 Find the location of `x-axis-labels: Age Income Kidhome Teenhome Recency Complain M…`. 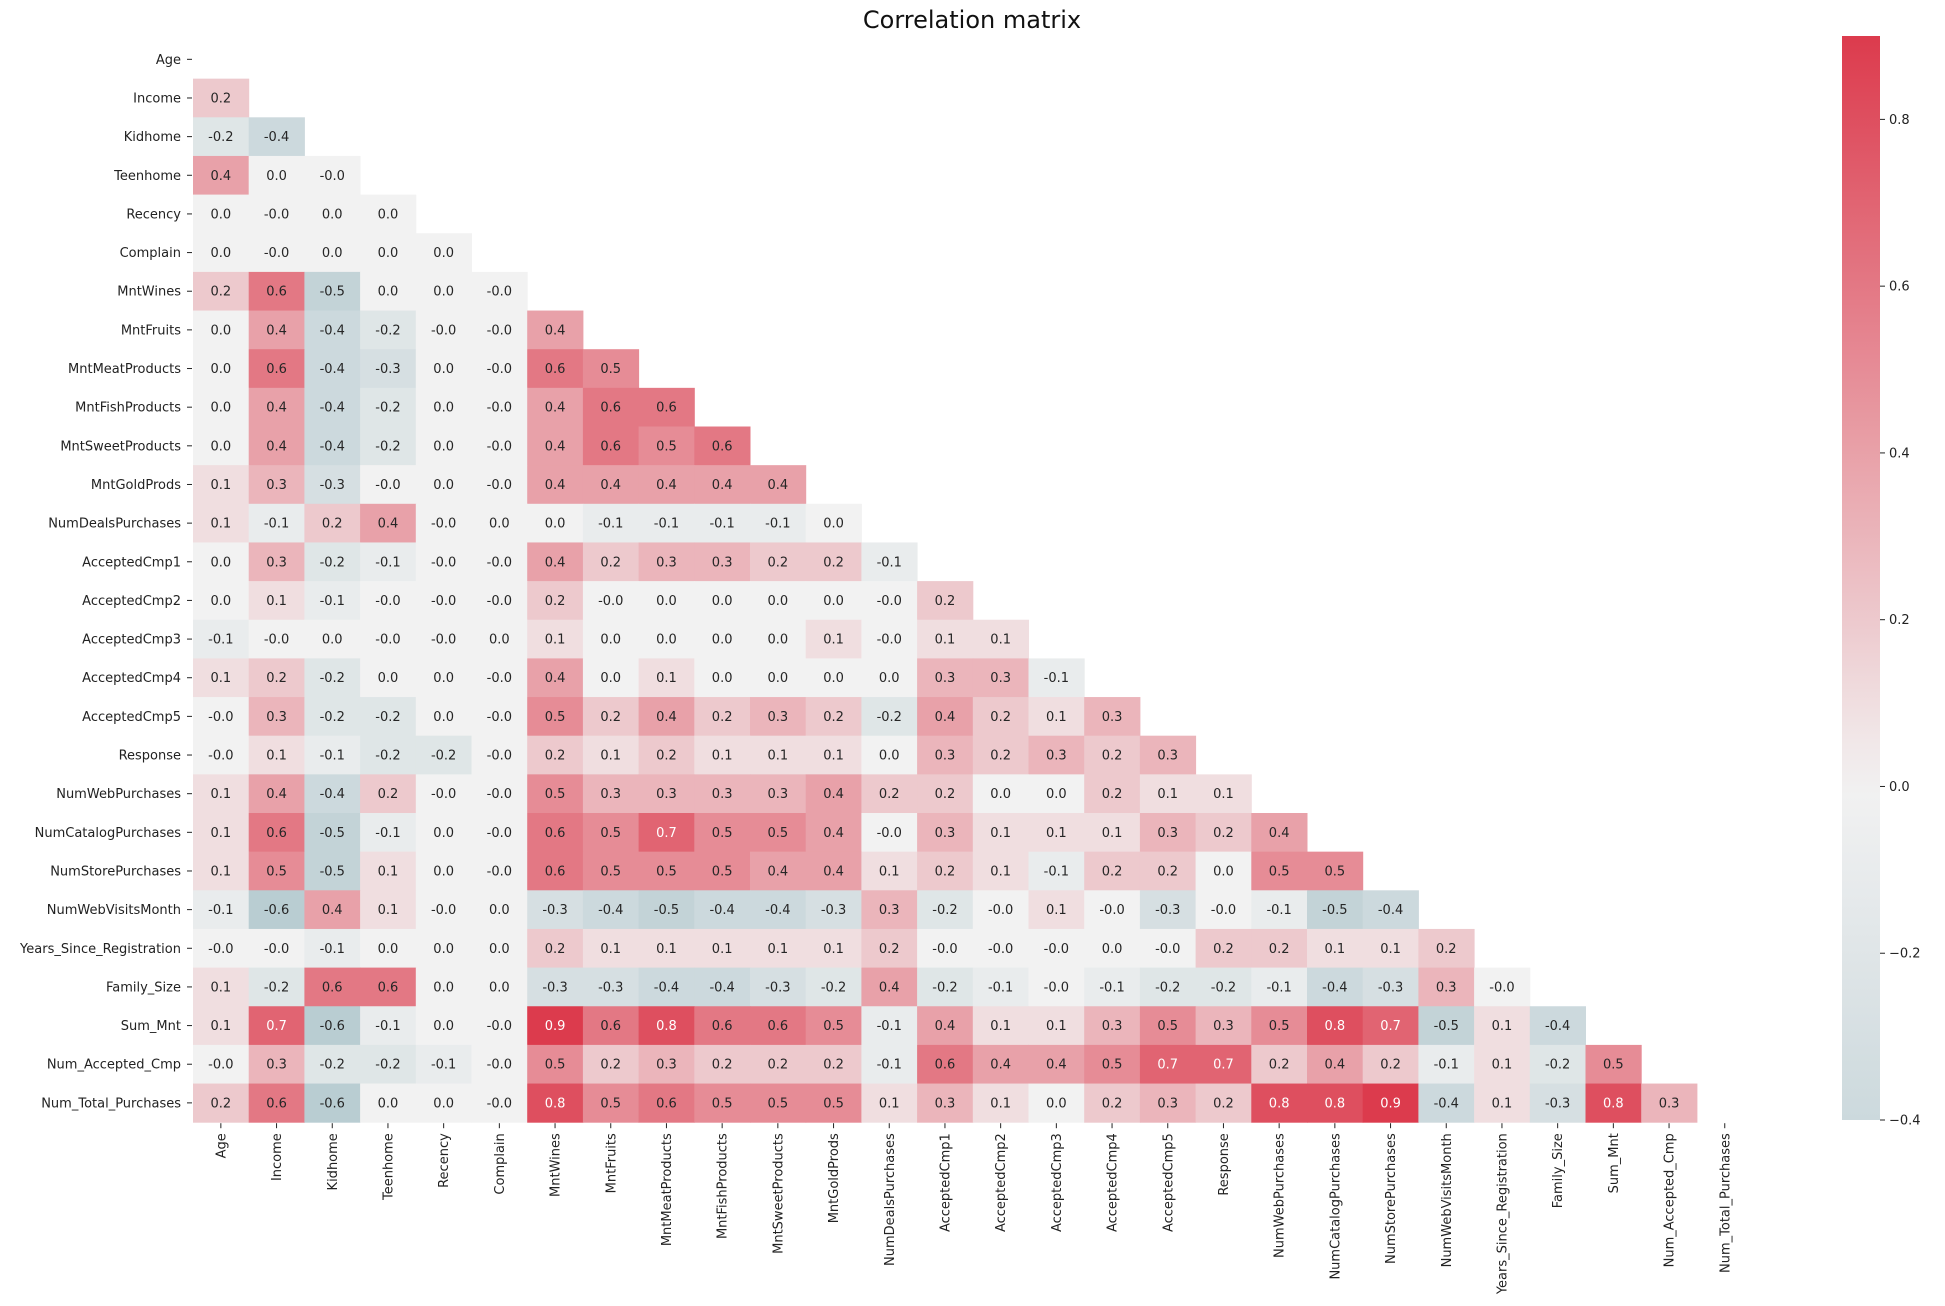

x-axis-labels: Age Income Kidhome Teenhome Recency Complain M… is located at coordinates (973, 1209).